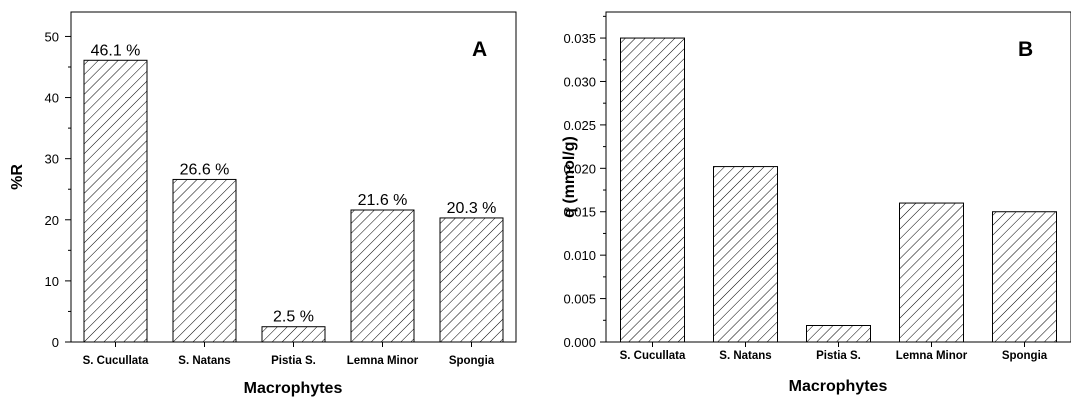 Image resolution: width=1071 pixels, height=402 pixels. Describe the element at coordinates (579, 212) in the screenshot. I see `y-tick-label: 0.015` at that location.